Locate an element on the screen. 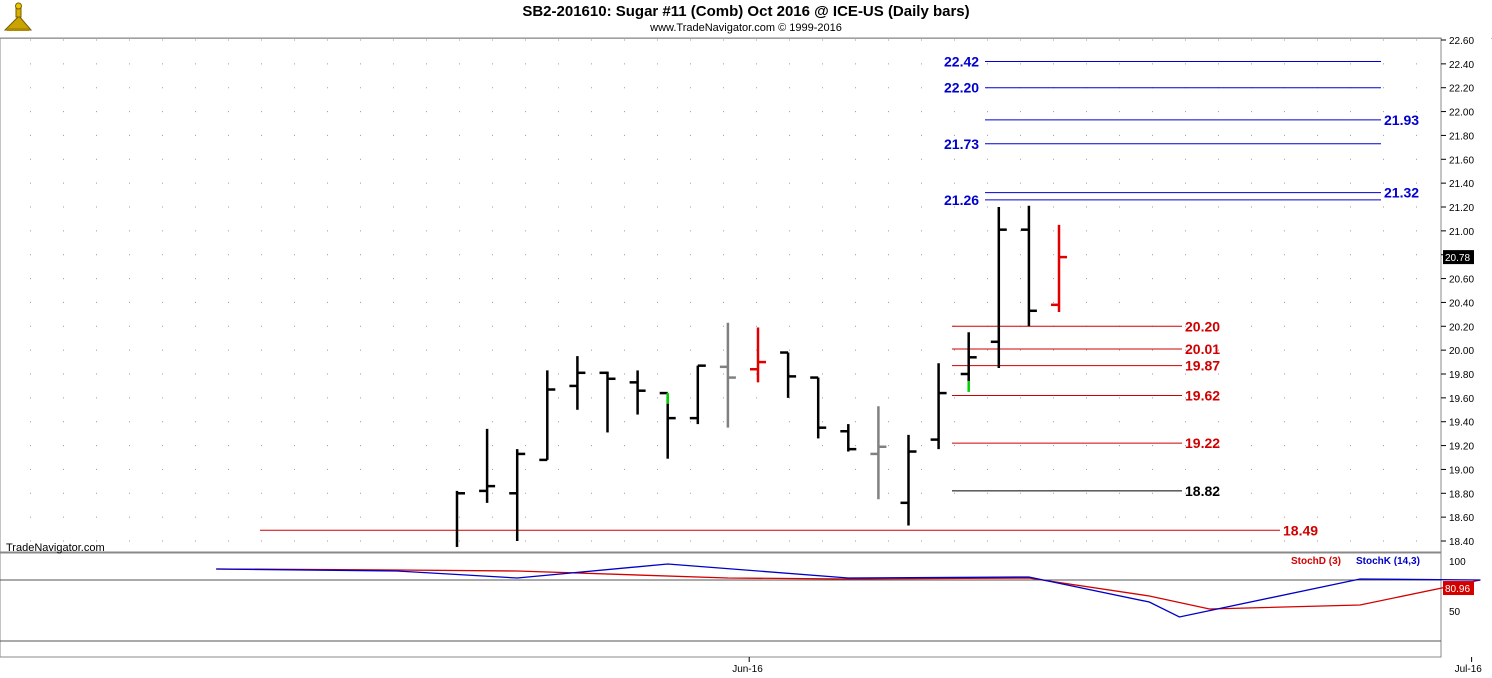 Image resolution: width=1492 pixels, height=678 pixels. stochastic-lines is located at coordinates (848, 590).